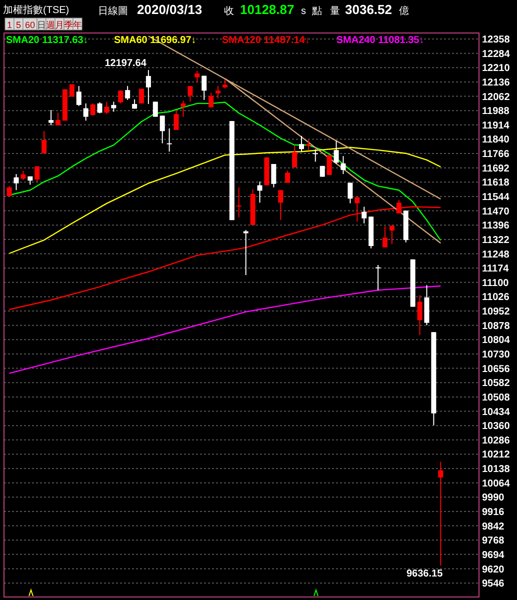 The height and width of the screenshot is (600, 517). I want to click on text: SMA240 11081.35↓, so click(380, 40).